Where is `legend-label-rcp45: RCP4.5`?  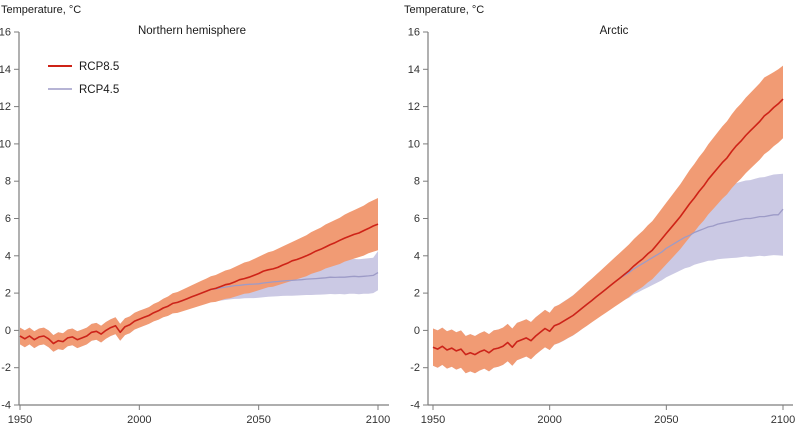
legend-label-rcp45: RCP4.5 is located at coordinates (99, 90).